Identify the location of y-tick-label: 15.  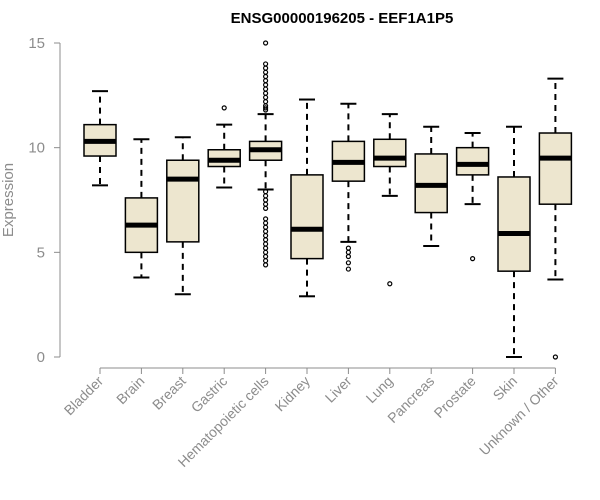
(36, 43).